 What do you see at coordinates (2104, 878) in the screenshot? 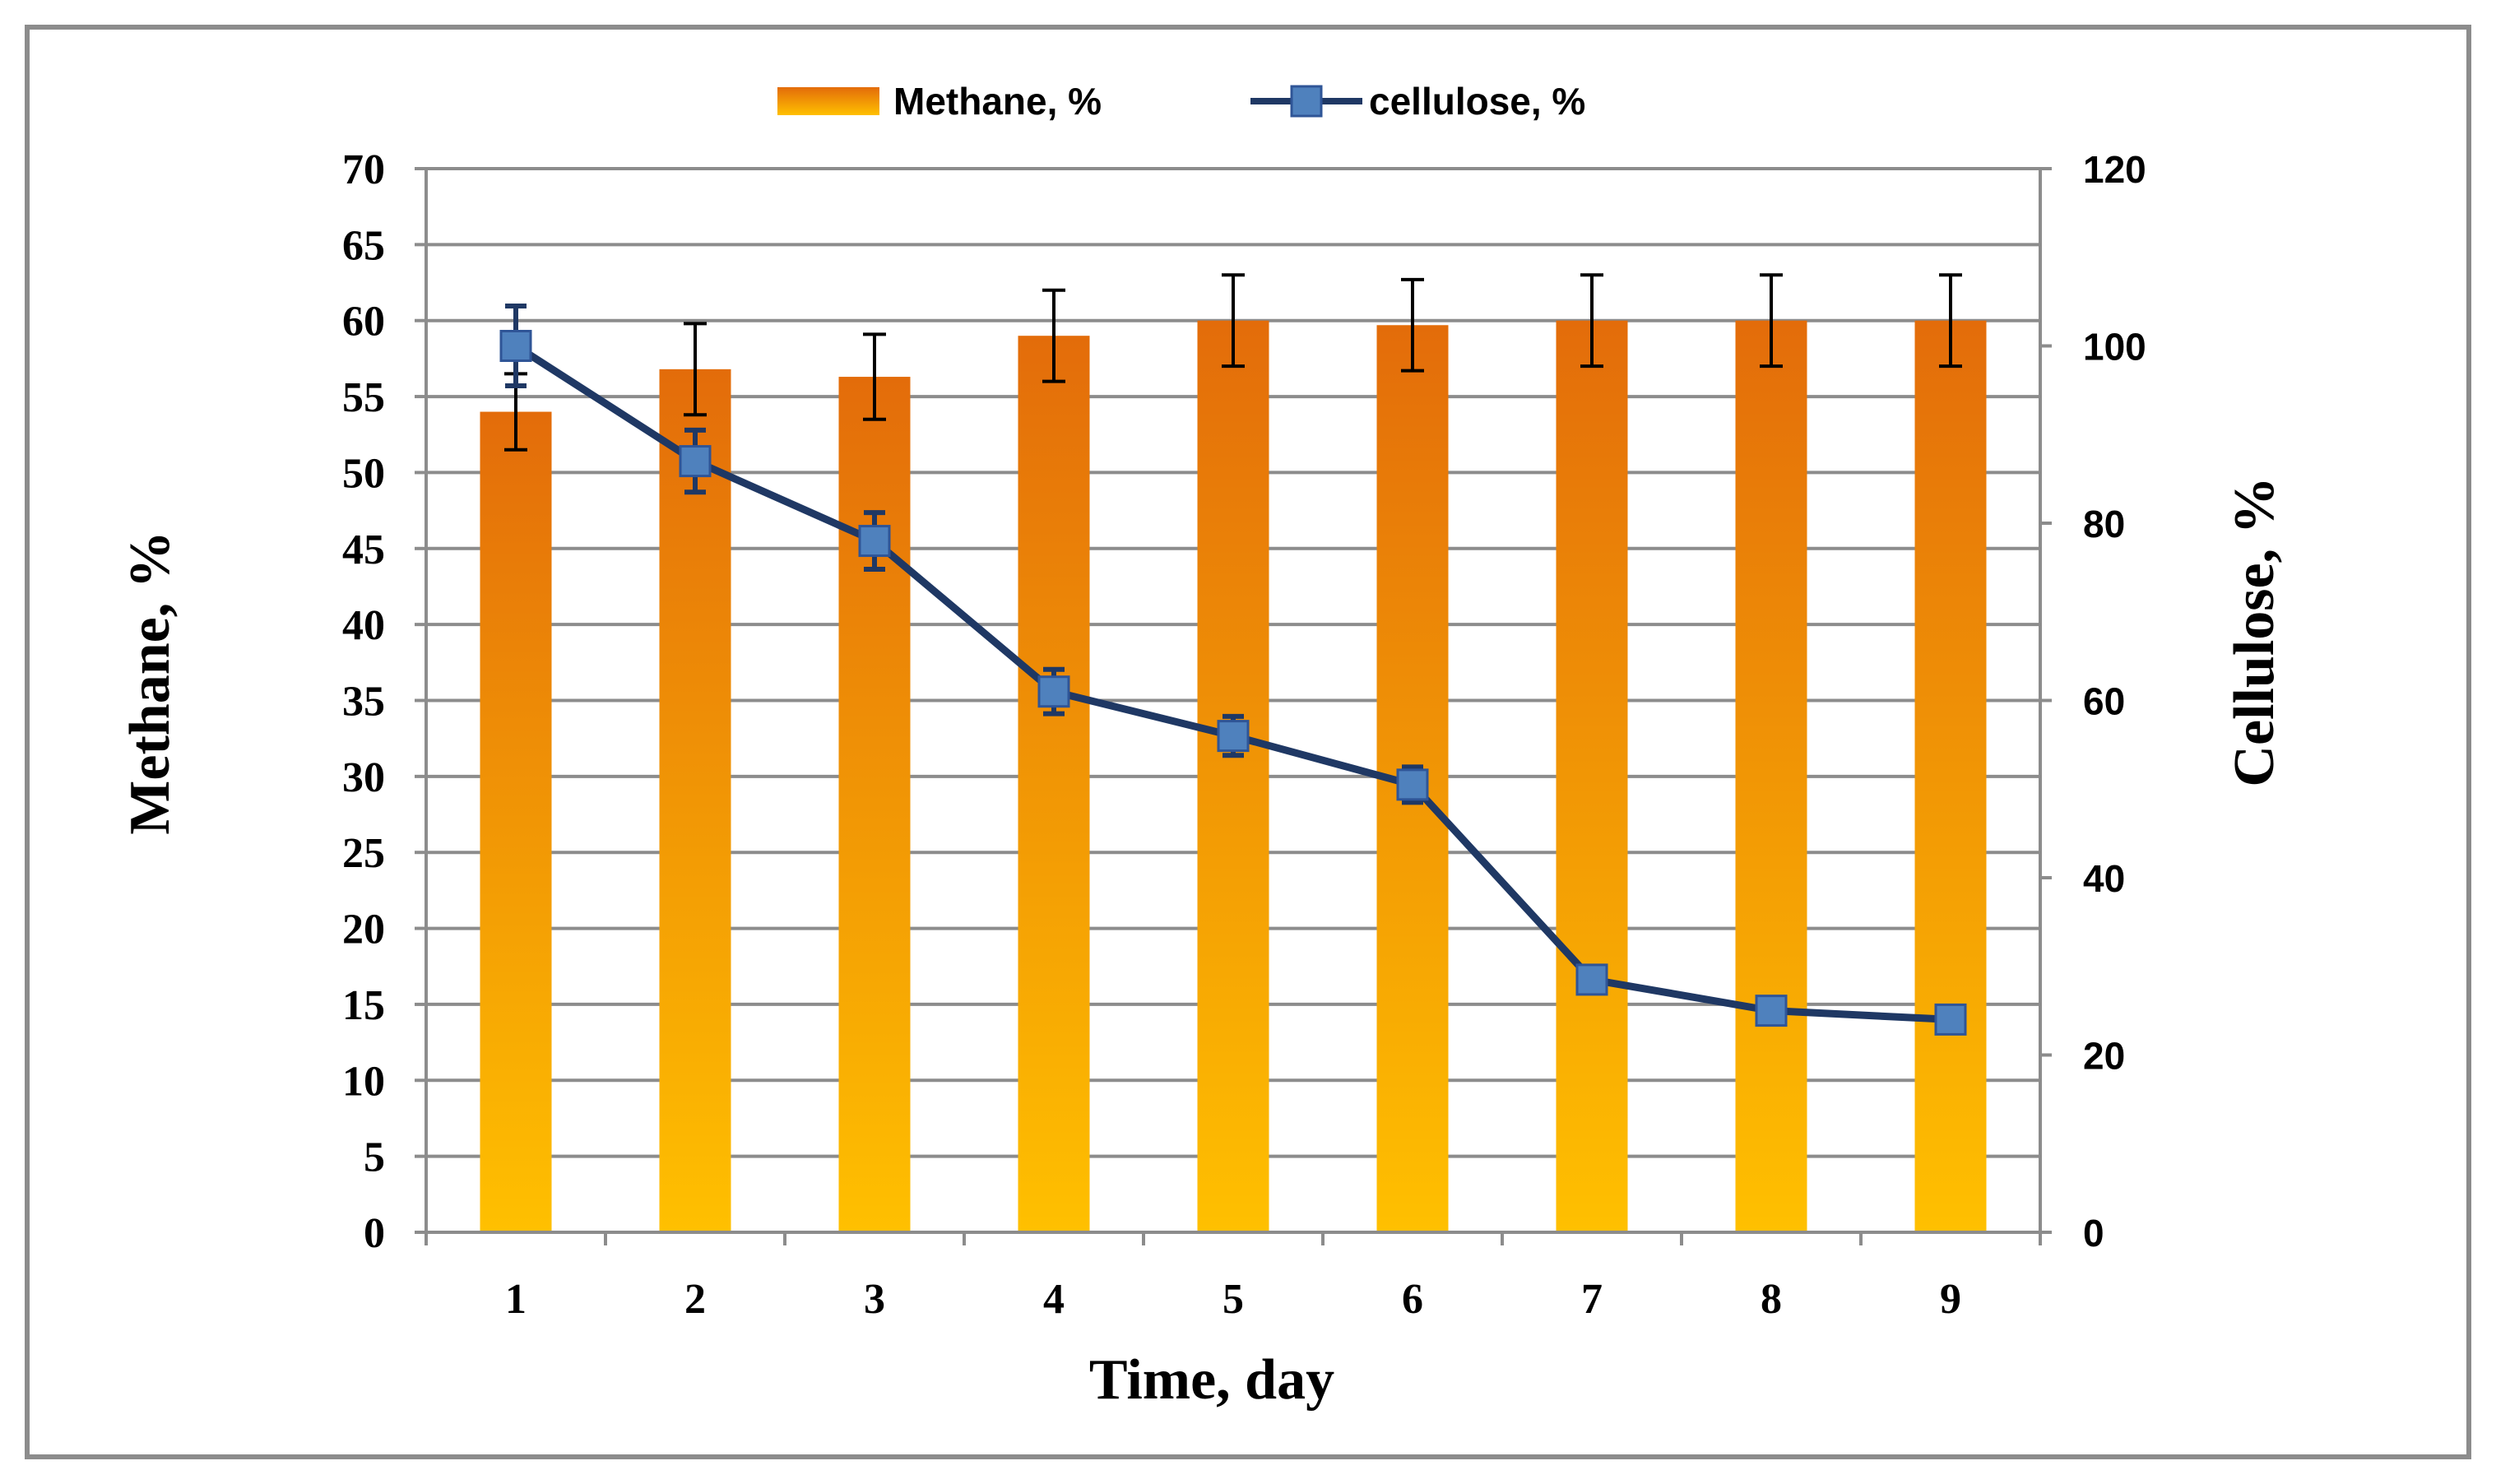
I see `y2-tick-label: 40` at bounding box center [2104, 878].